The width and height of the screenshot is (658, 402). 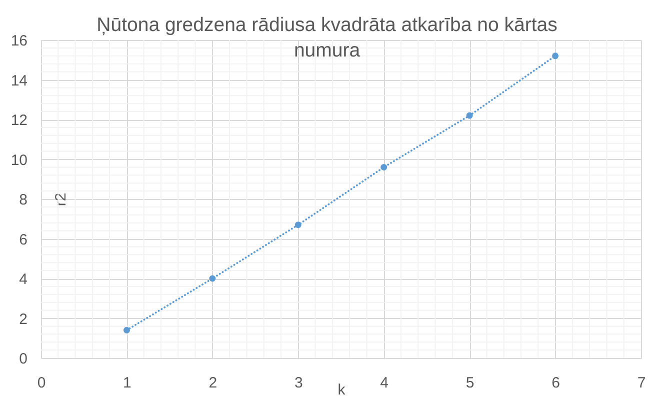 What do you see at coordinates (641, 383) in the screenshot?
I see `x-tick-label: 7` at bounding box center [641, 383].